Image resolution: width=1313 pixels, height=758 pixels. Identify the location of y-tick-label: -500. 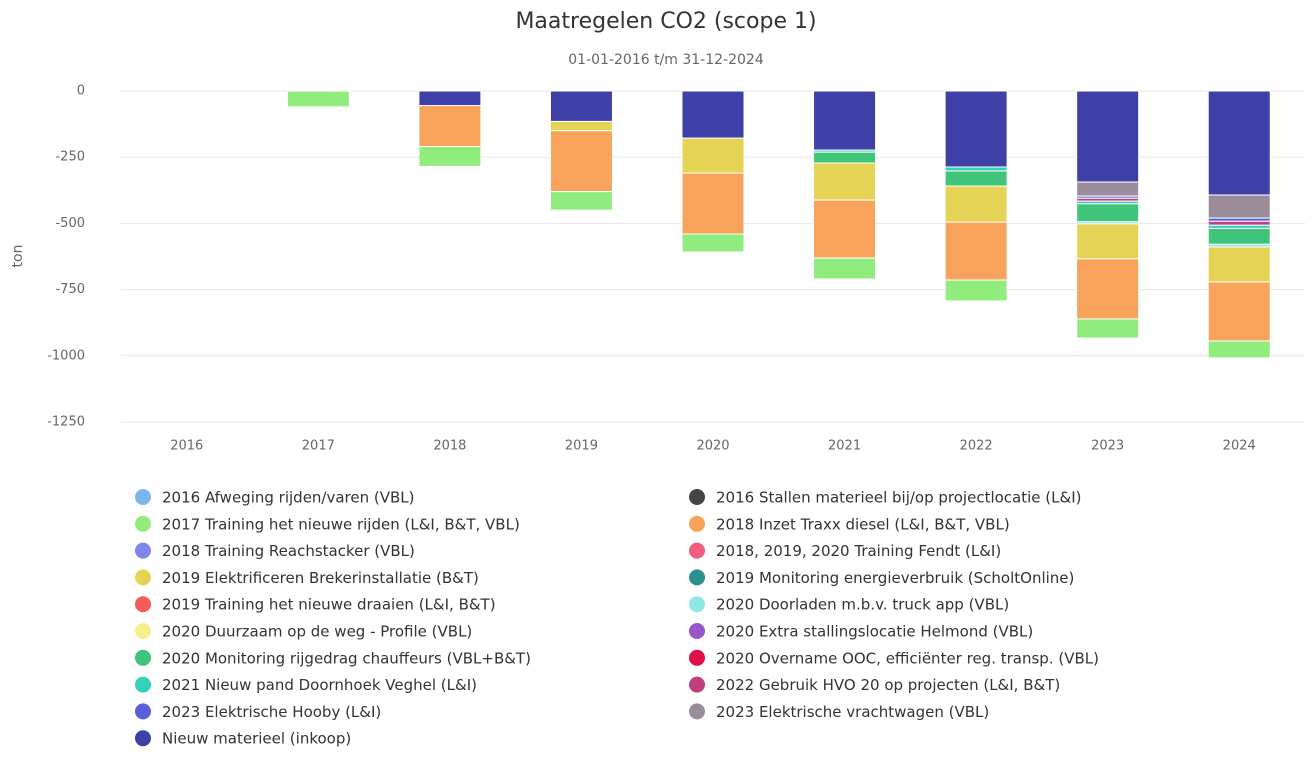
(70, 223).